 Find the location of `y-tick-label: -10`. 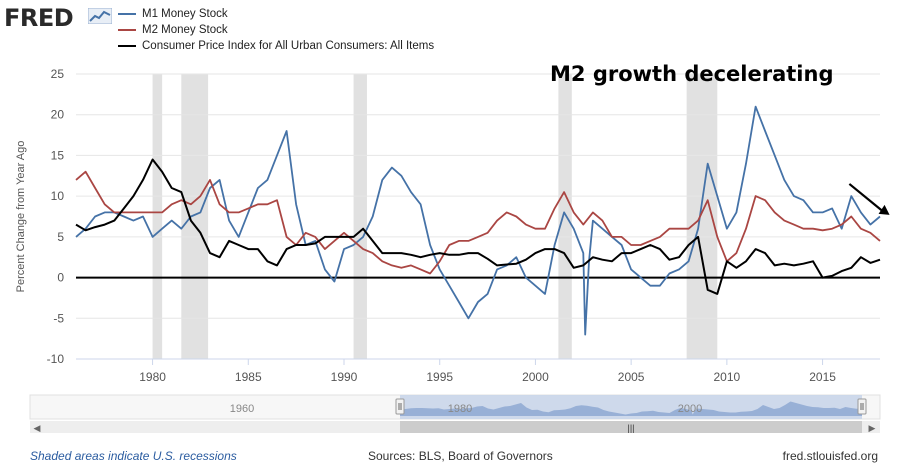

y-tick-label: -10 is located at coordinates (56, 359).